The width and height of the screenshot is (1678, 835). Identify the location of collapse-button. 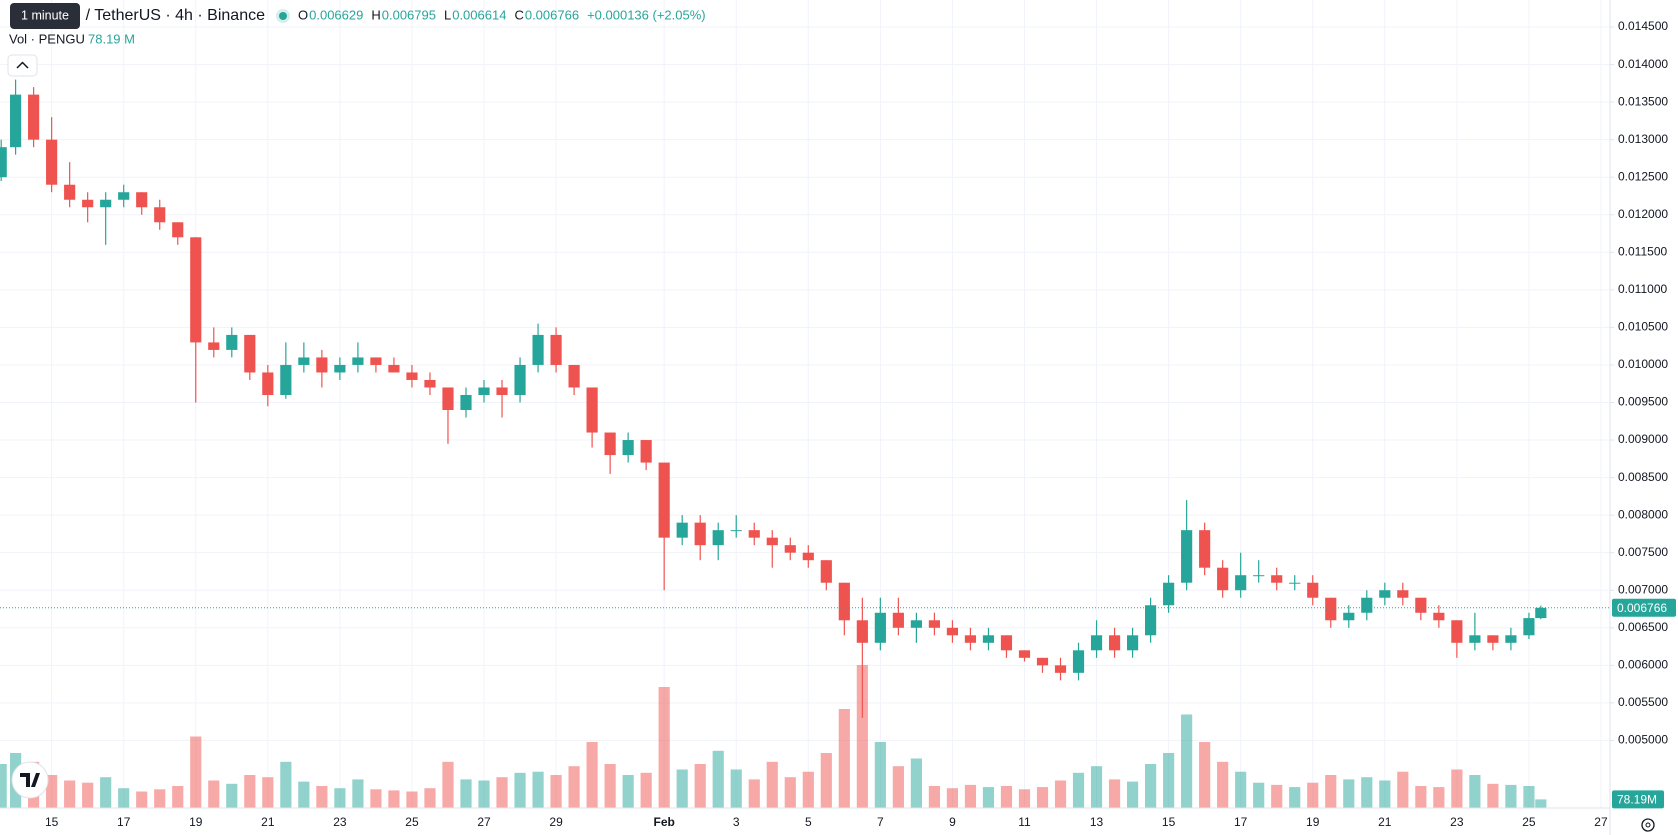
(22, 65).